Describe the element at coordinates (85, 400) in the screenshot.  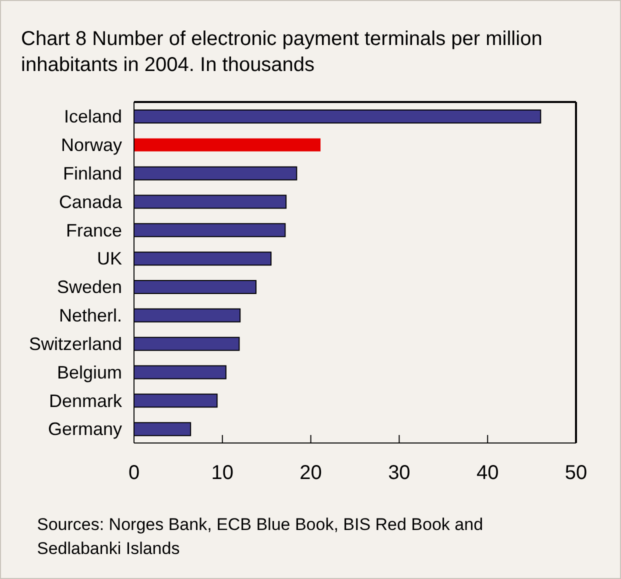
I see `y-tick-label: Denmark` at that location.